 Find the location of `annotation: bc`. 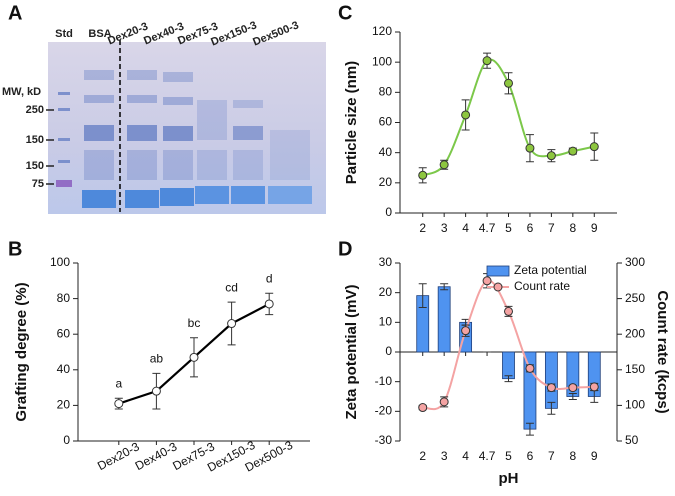

annotation: bc is located at coordinates (194, 323).